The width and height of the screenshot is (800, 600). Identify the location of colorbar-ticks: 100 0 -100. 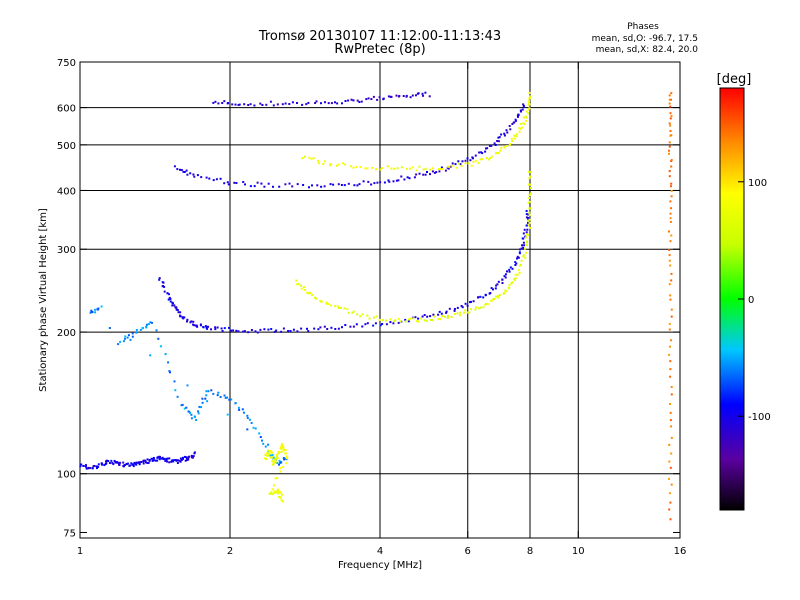
(754, 300).